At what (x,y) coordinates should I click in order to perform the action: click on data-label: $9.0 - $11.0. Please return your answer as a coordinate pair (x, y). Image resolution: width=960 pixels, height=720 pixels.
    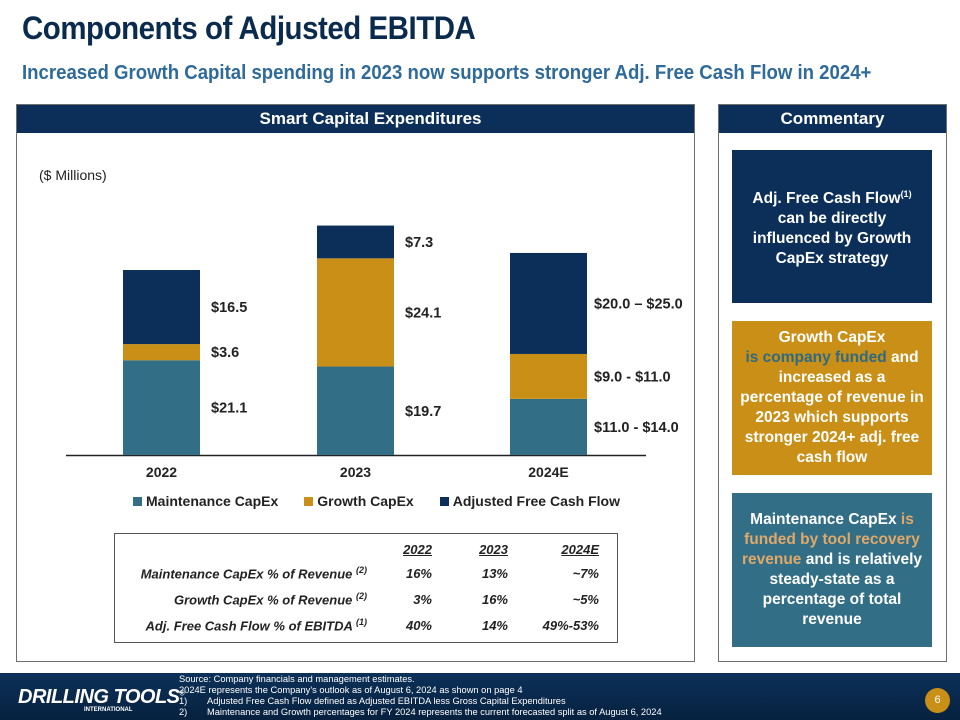
    Looking at the image, I should click on (632, 377).